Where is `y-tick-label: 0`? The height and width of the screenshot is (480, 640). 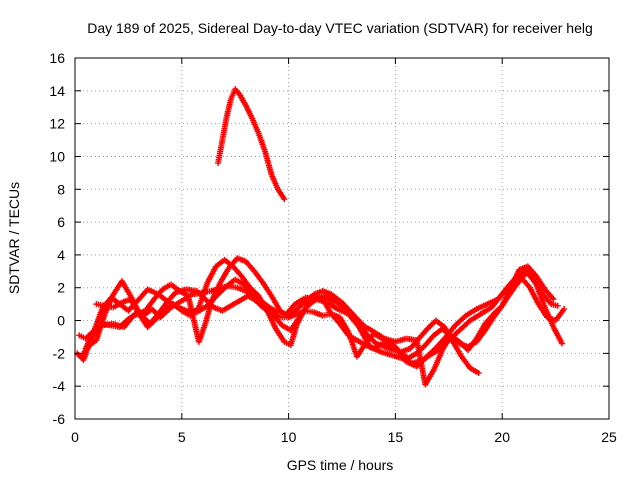 y-tick-label: 0 is located at coordinates (61, 321).